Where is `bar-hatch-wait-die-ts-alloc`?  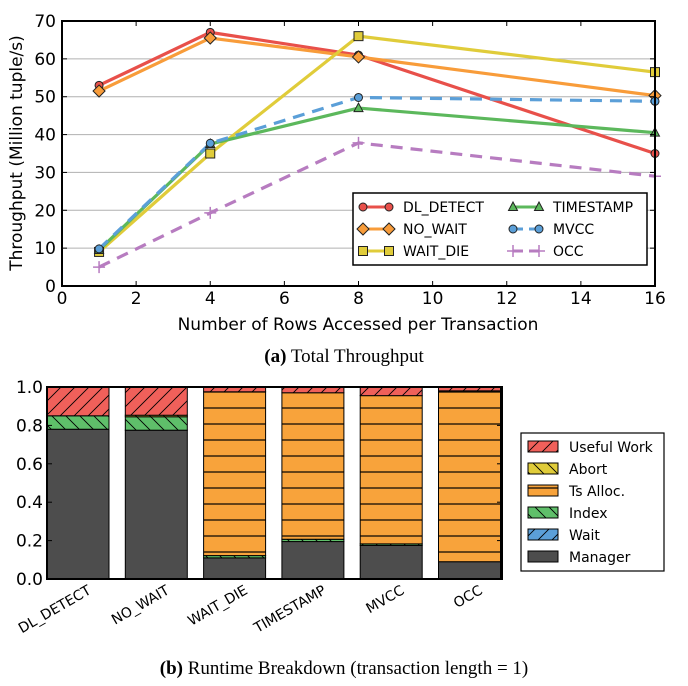
bar-hatch-wait-die-ts-alloc is located at coordinates (235, 474).